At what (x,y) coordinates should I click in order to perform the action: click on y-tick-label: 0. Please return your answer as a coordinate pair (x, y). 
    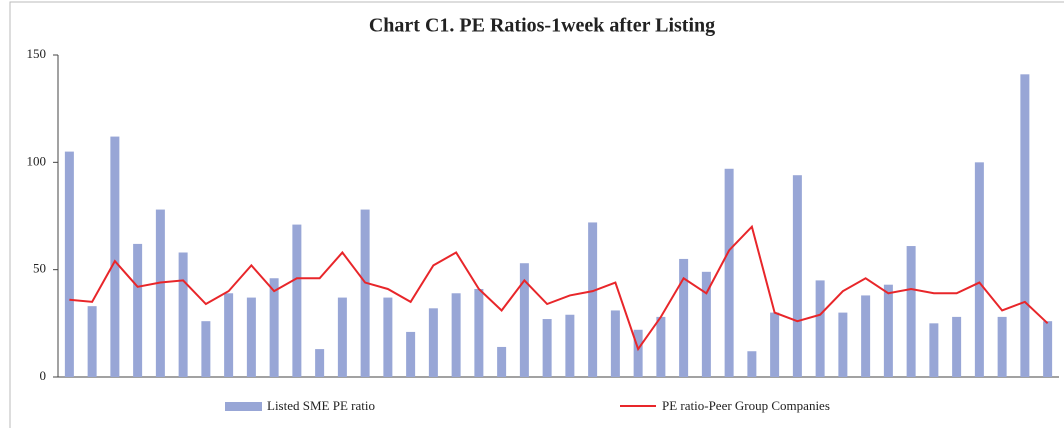
    Looking at the image, I should click on (43, 375).